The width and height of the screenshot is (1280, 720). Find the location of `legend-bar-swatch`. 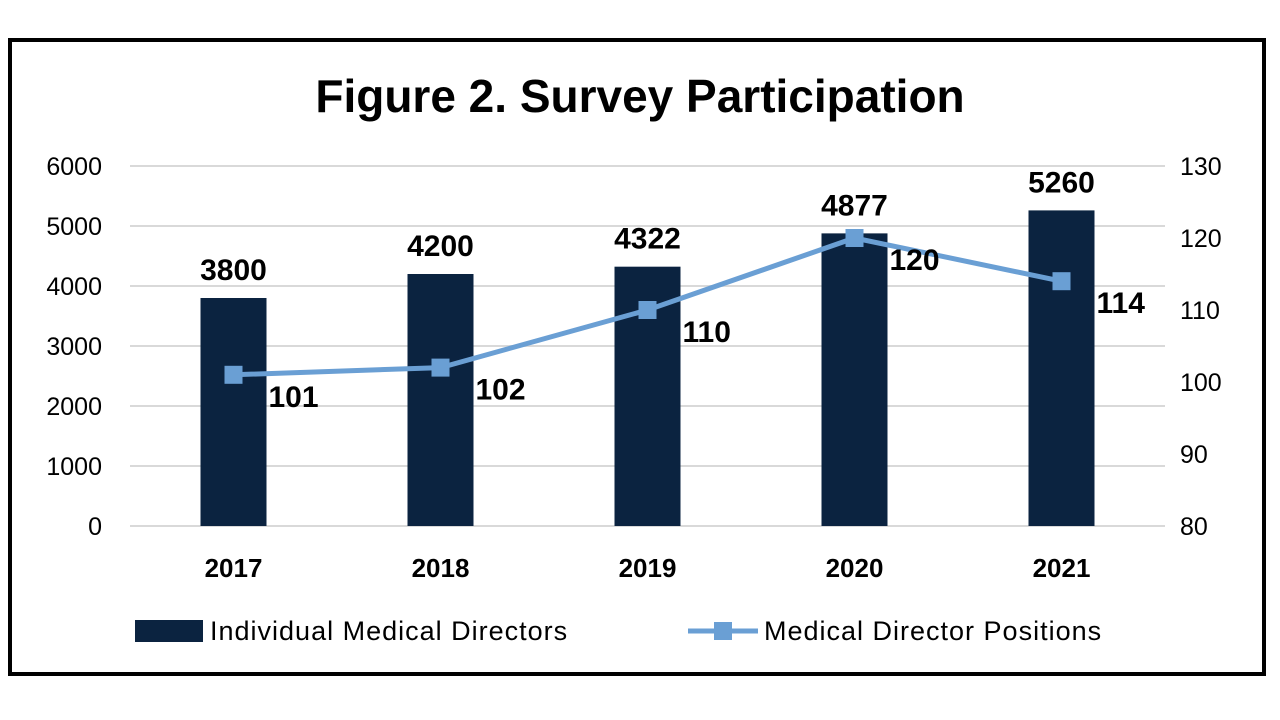

legend-bar-swatch is located at coordinates (169, 631).